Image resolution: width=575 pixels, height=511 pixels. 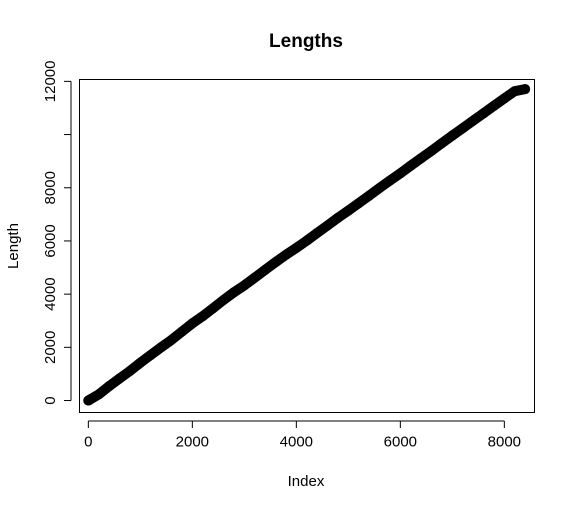 What do you see at coordinates (13, 246) in the screenshot?
I see `y-axis-label: Length` at bounding box center [13, 246].